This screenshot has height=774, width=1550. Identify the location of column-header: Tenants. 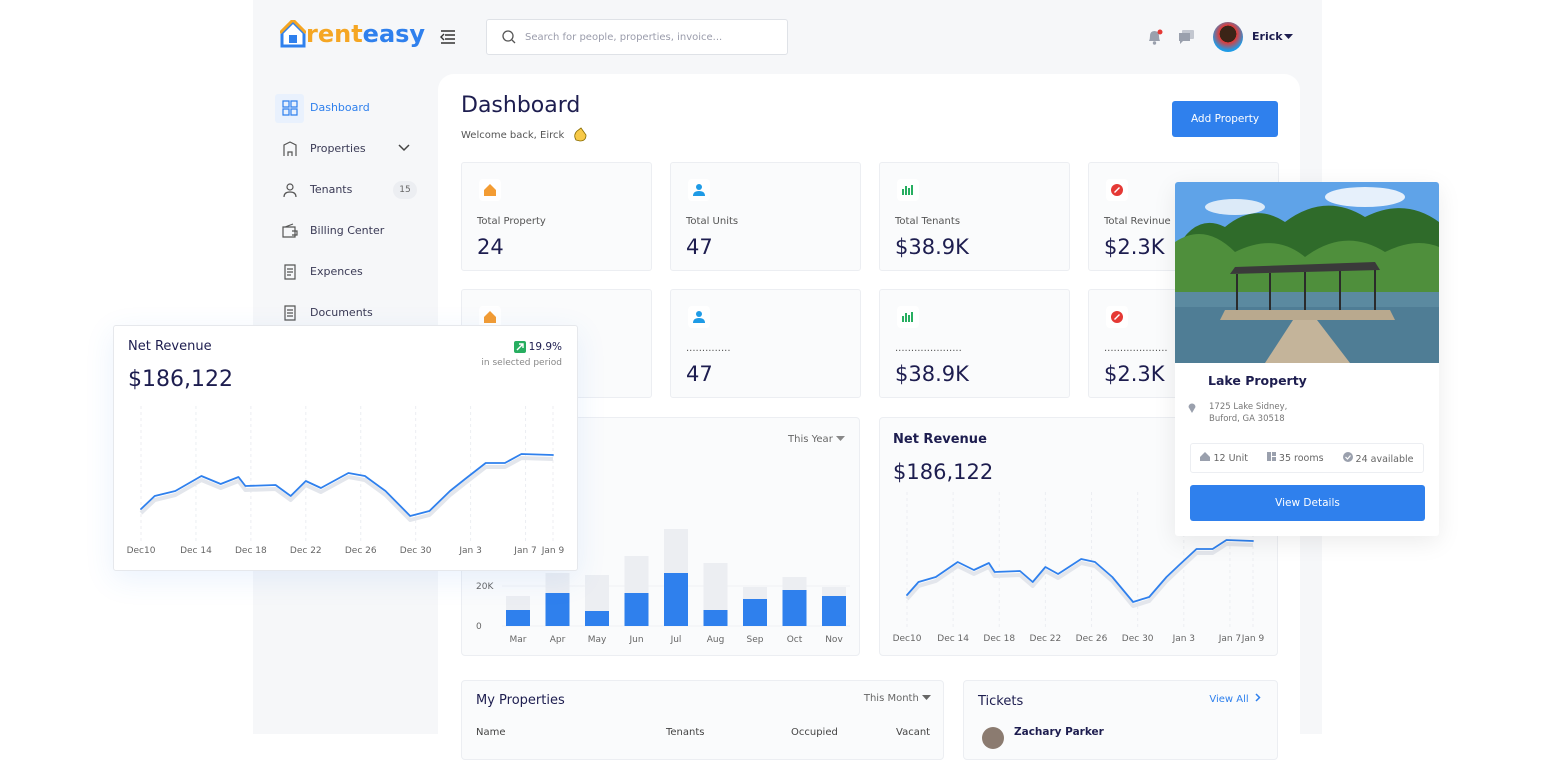
(685, 732).